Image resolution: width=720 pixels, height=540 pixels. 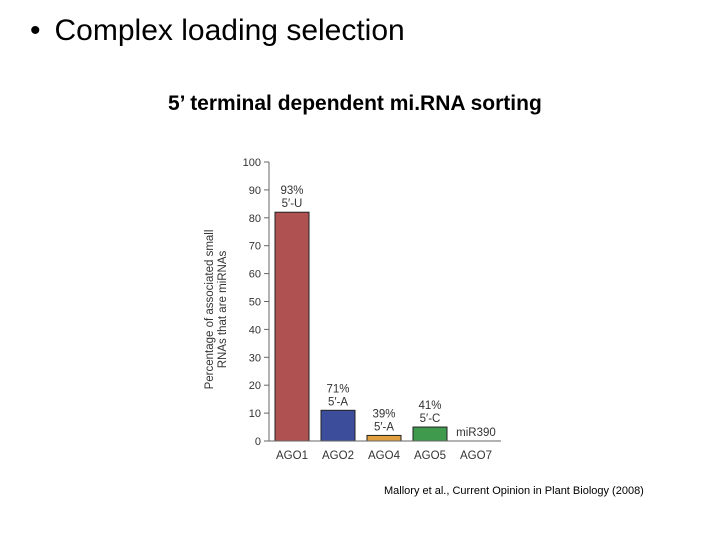 What do you see at coordinates (292, 326) in the screenshot?
I see `bar-ago1` at bounding box center [292, 326].